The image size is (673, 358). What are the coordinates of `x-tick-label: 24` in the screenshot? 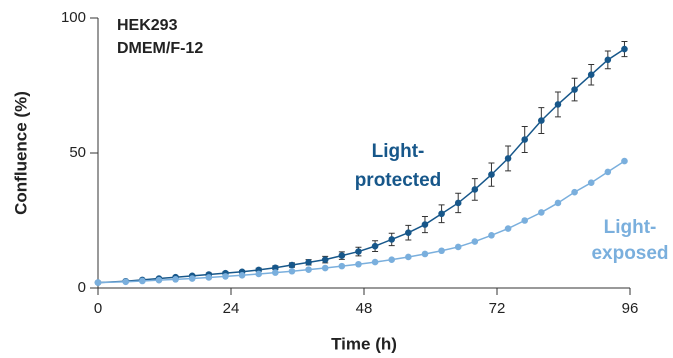 It's located at (231, 308).